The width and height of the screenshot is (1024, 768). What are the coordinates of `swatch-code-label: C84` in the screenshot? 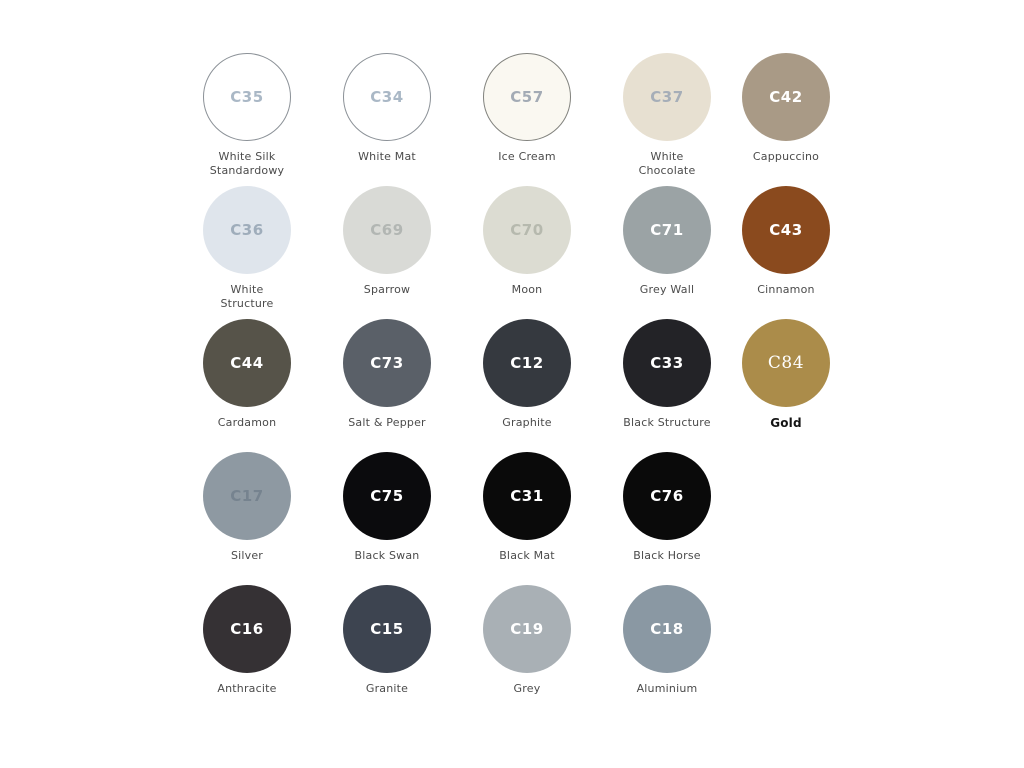 It's located at (786, 363).